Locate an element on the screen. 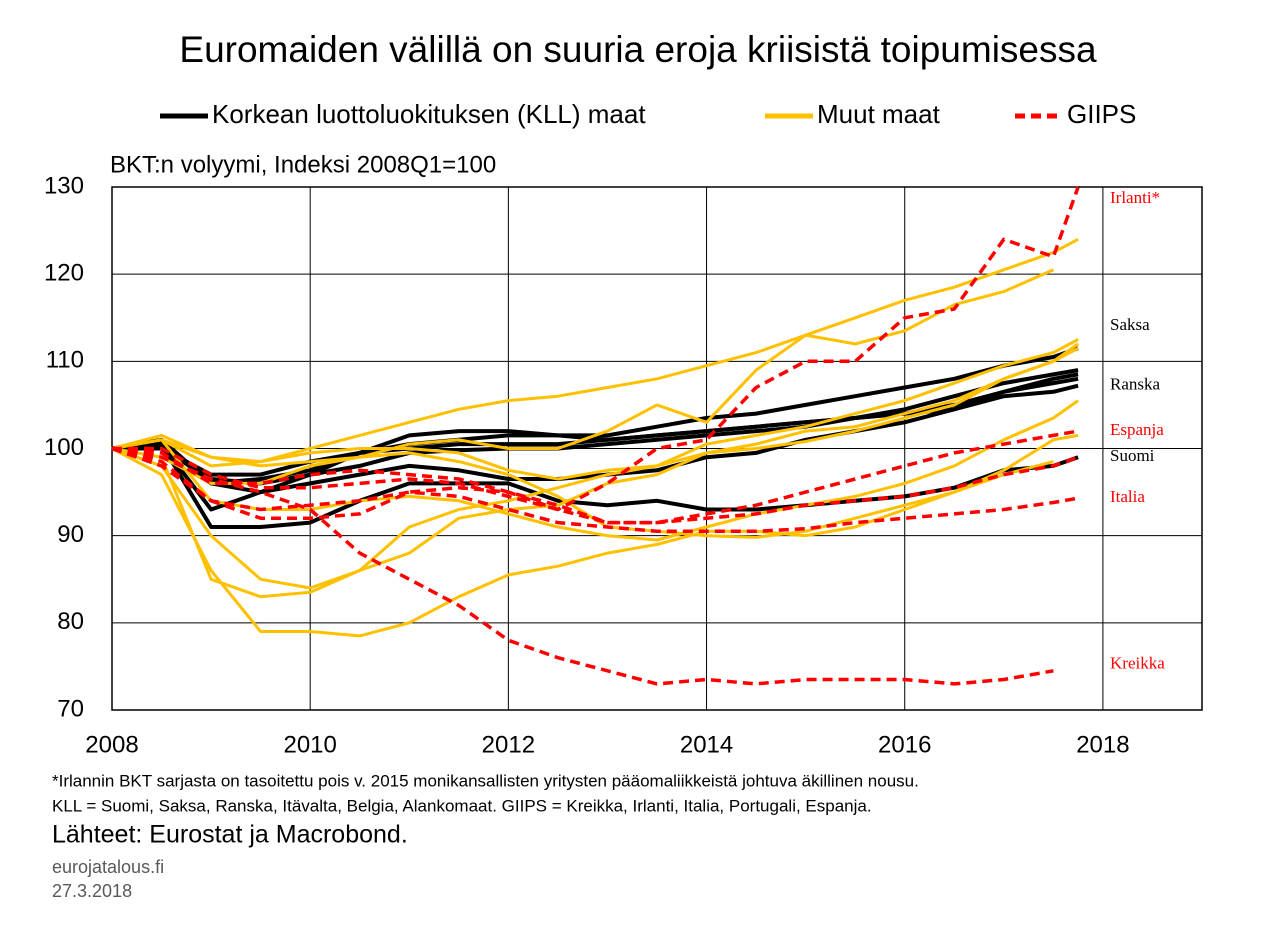 The image size is (1274, 925). y-tick-label: 90 is located at coordinates (70, 534).